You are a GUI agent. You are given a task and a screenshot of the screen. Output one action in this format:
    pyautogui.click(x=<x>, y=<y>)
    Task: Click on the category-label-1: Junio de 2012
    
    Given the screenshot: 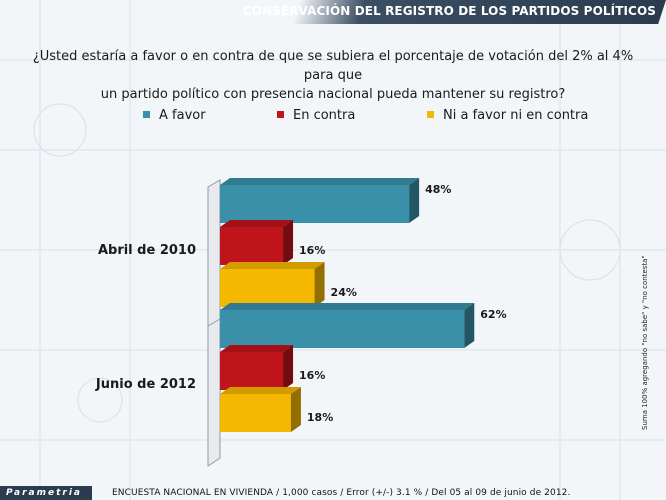 What is the action you would take?
    pyautogui.click(x=145, y=384)
    